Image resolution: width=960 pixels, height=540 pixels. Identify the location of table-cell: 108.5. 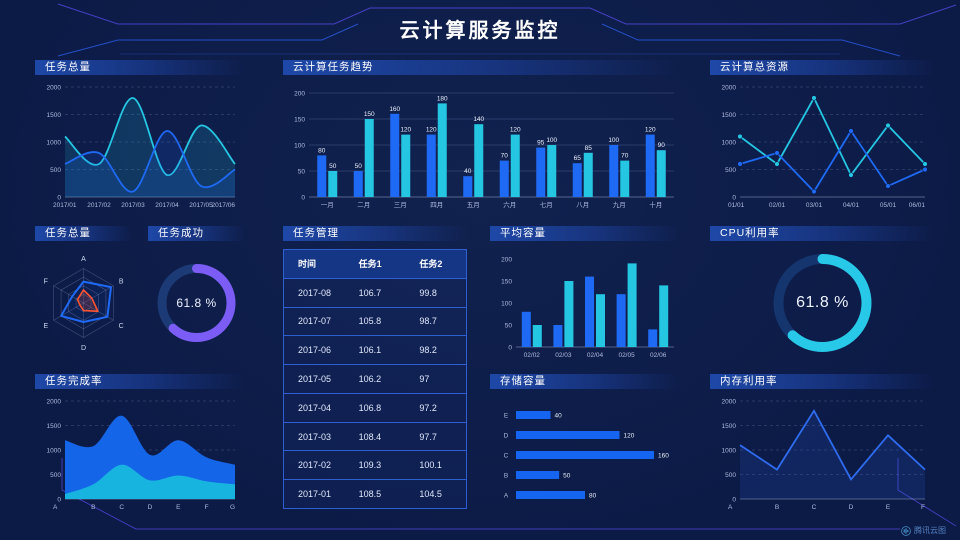
(370, 494).